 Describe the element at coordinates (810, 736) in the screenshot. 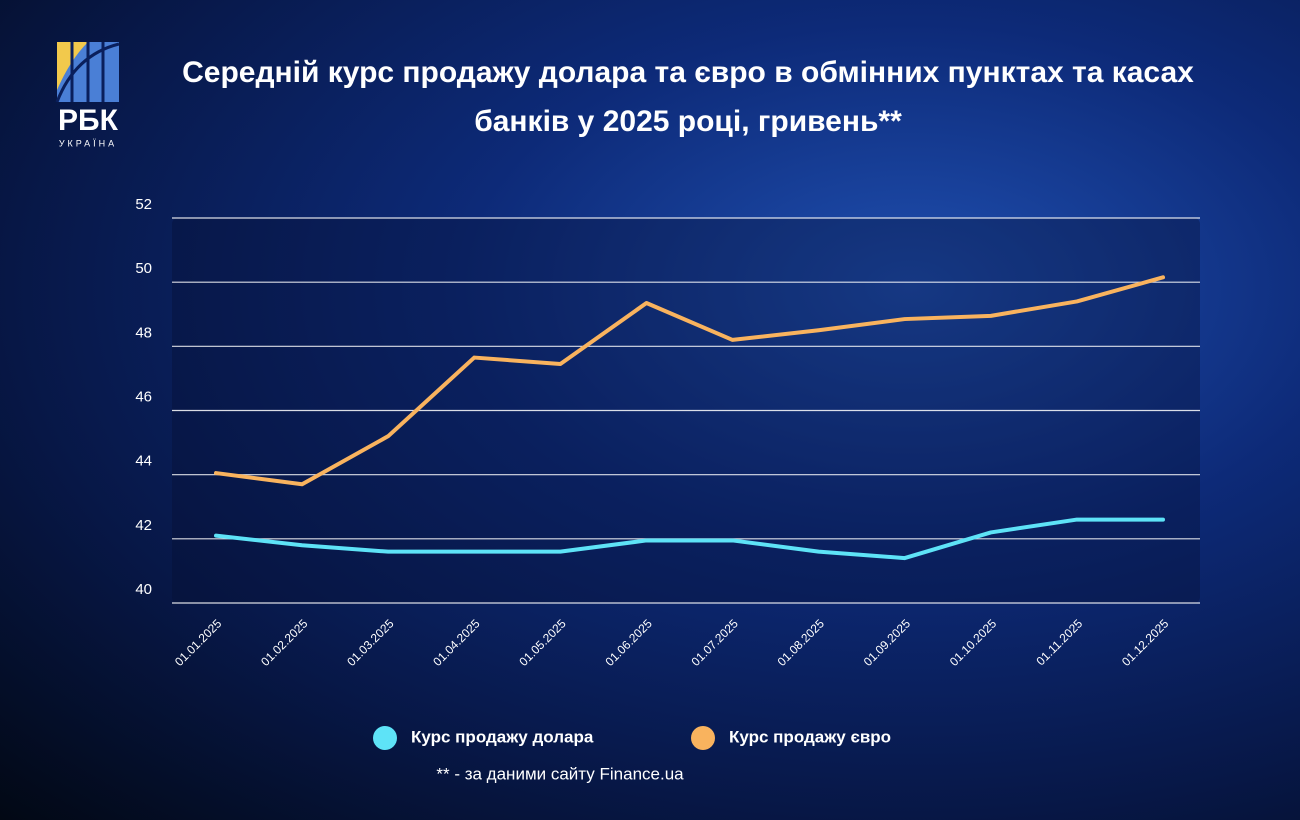

I see `legend-label: Курс продажу євро` at that location.